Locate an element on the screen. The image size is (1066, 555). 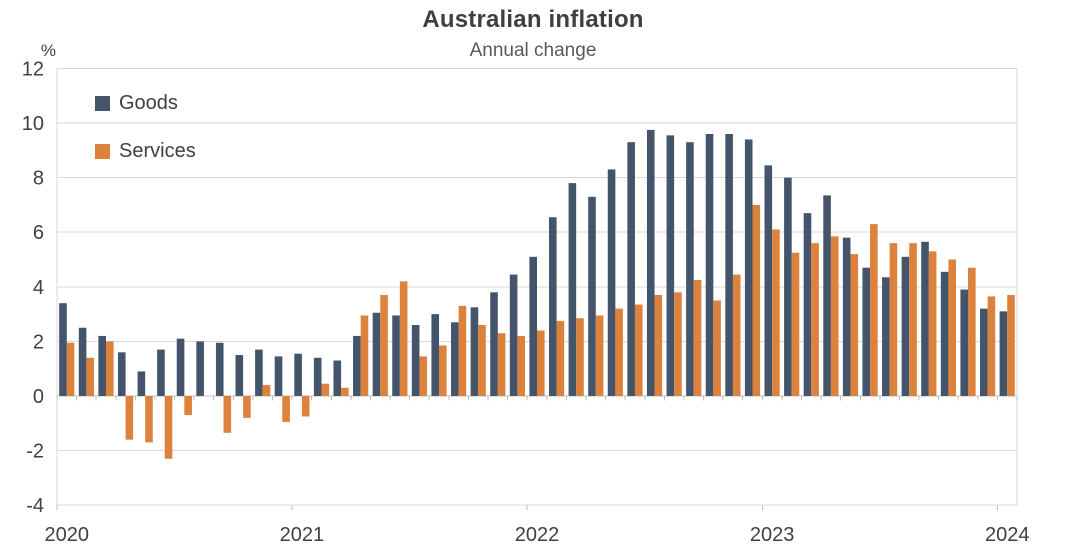
goods-legend-label: Goods is located at coordinates (148, 103).